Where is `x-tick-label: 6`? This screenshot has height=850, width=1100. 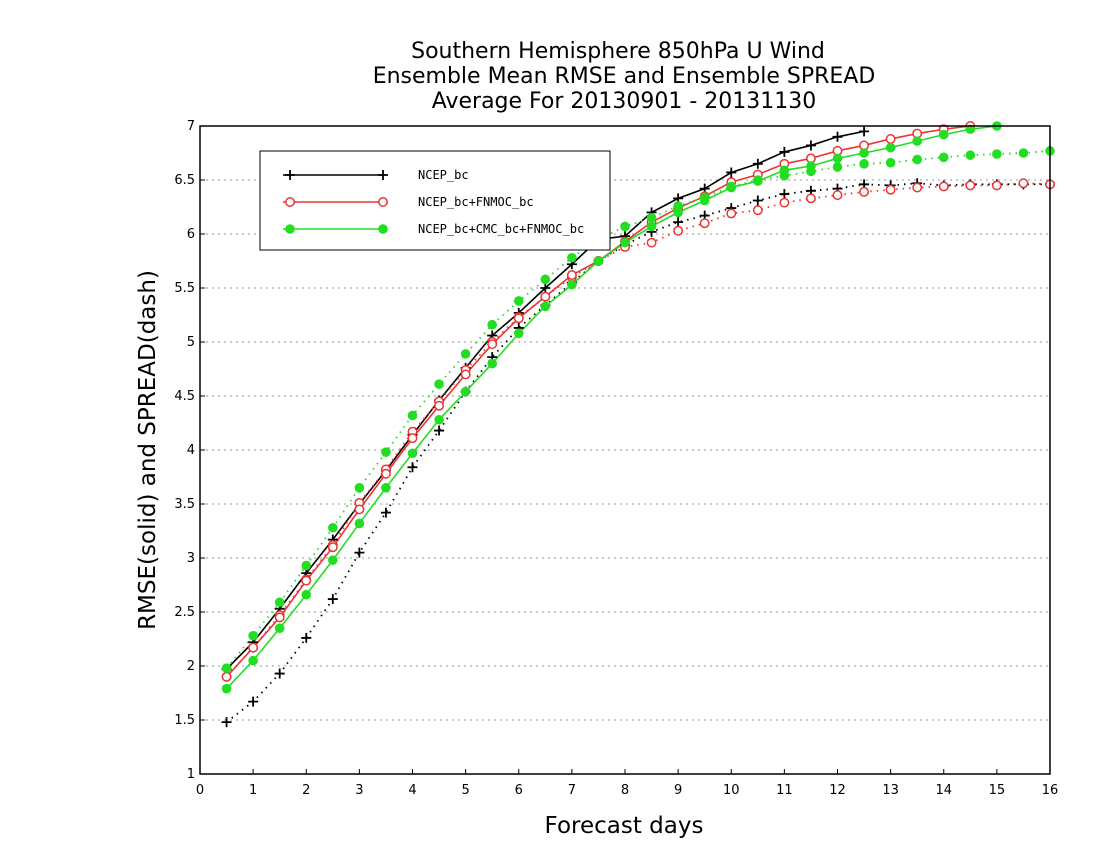
x-tick-label: 6 is located at coordinates (519, 790).